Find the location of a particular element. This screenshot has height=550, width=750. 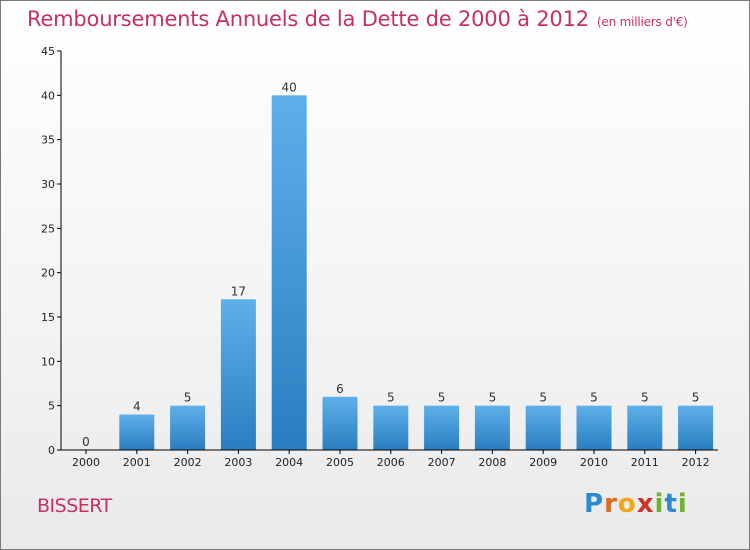

x-tick-label: 2009 is located at coordinates (543, 462).